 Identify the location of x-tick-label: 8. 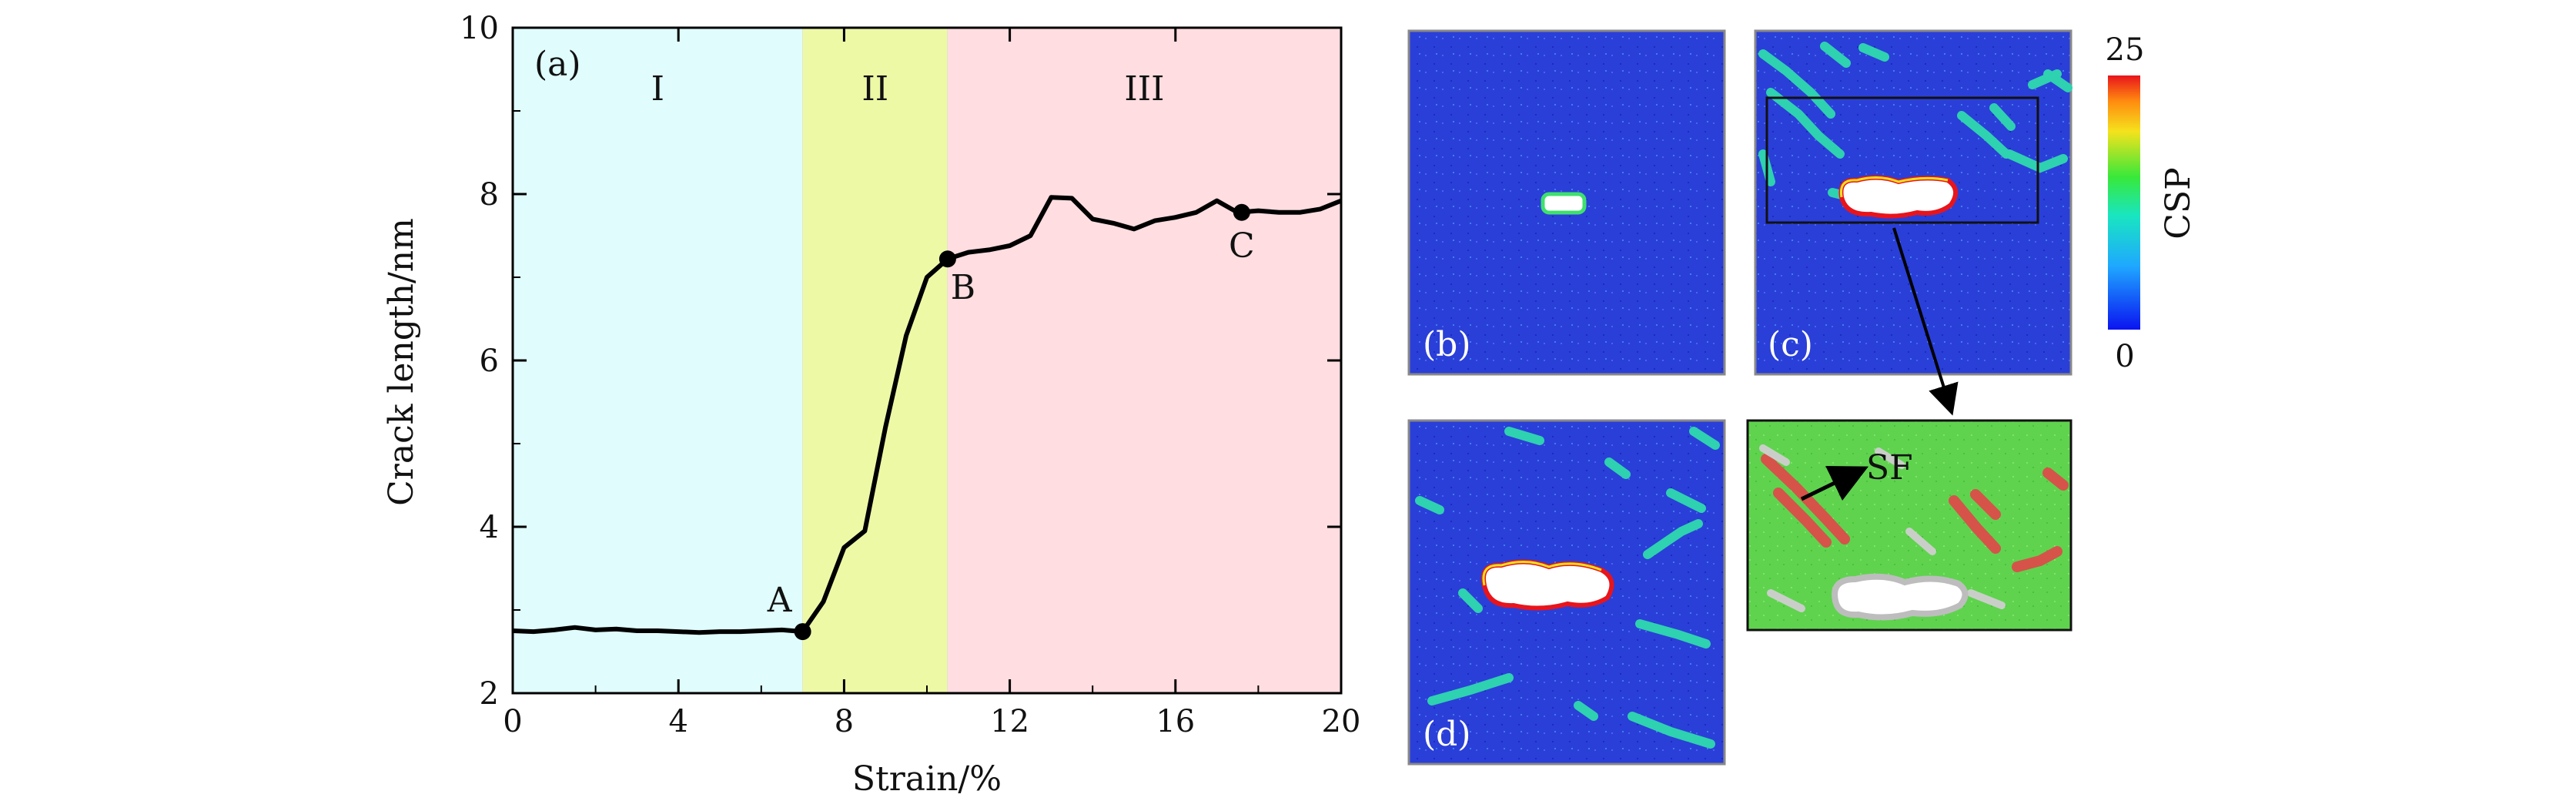
(845, 721).